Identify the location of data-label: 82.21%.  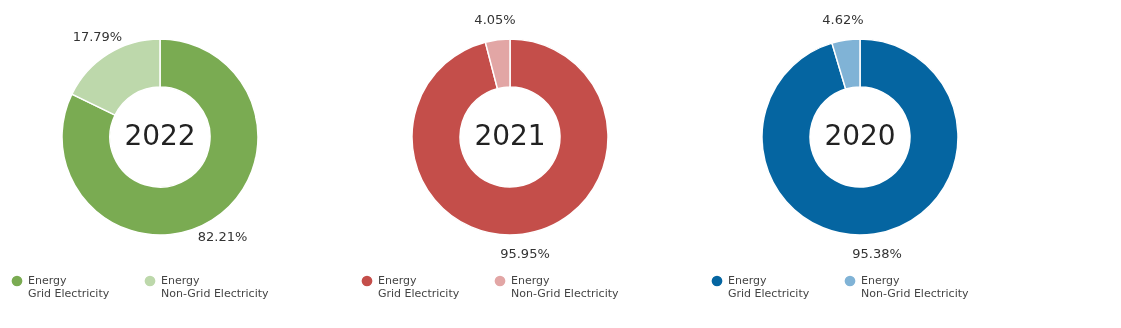
(222, 237).